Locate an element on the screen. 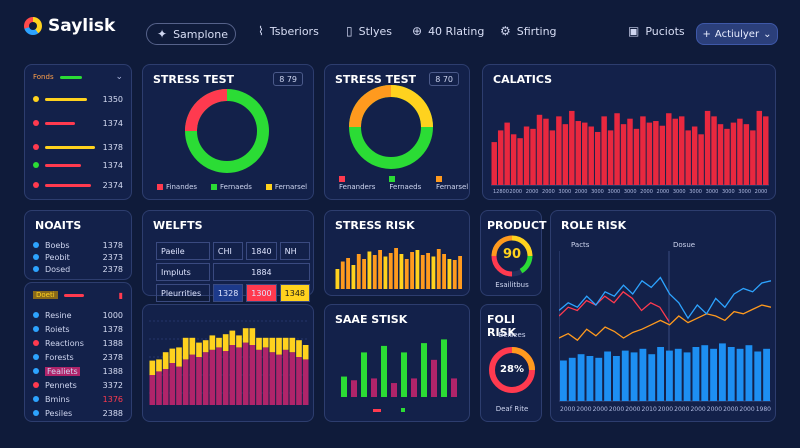  products-label: Puciots is located at coordinates (665, 31).